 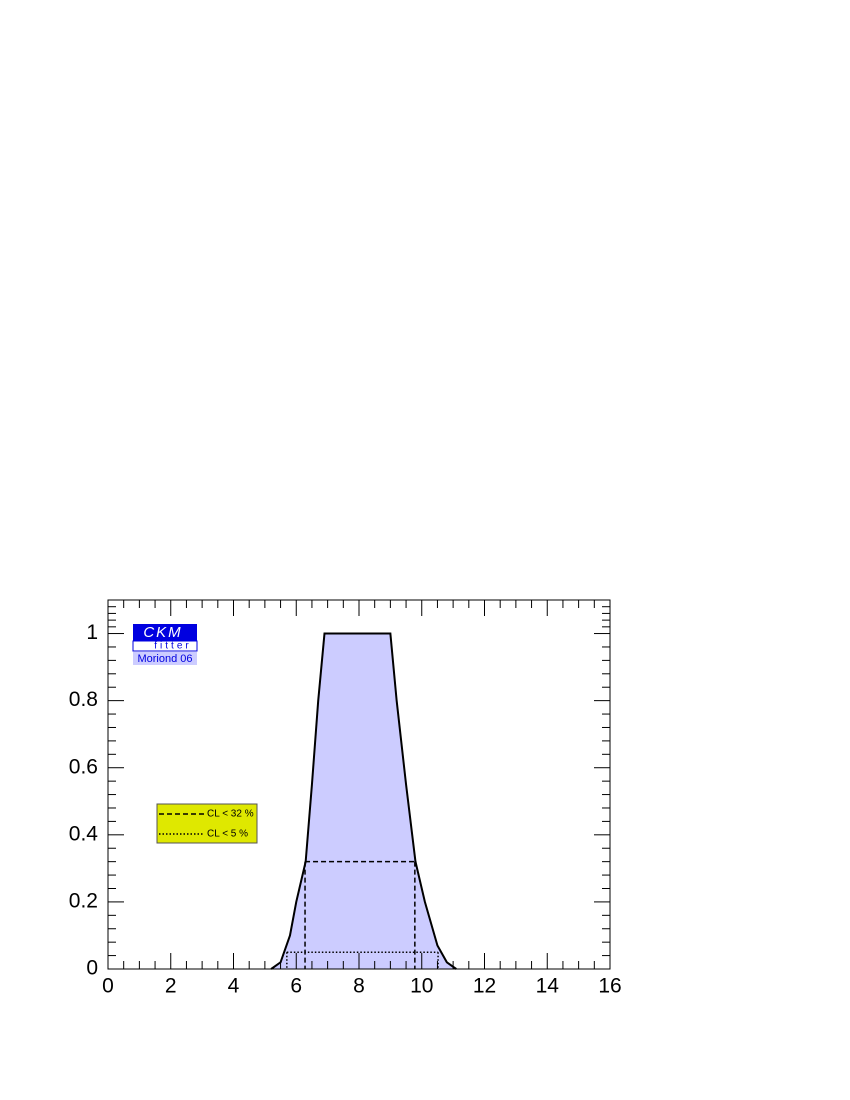 I want to click on legend-box, so click(x=207, y=823).